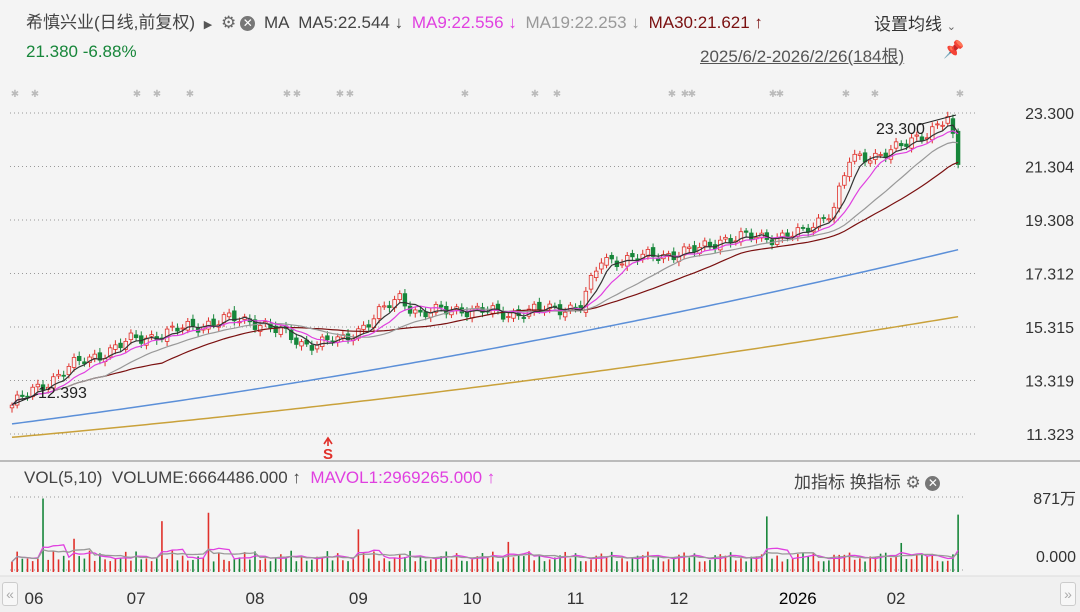 Image resolution: width=1080 pixels, height=612 pixels. I want to click on month-label: 10, so click(472, 598).